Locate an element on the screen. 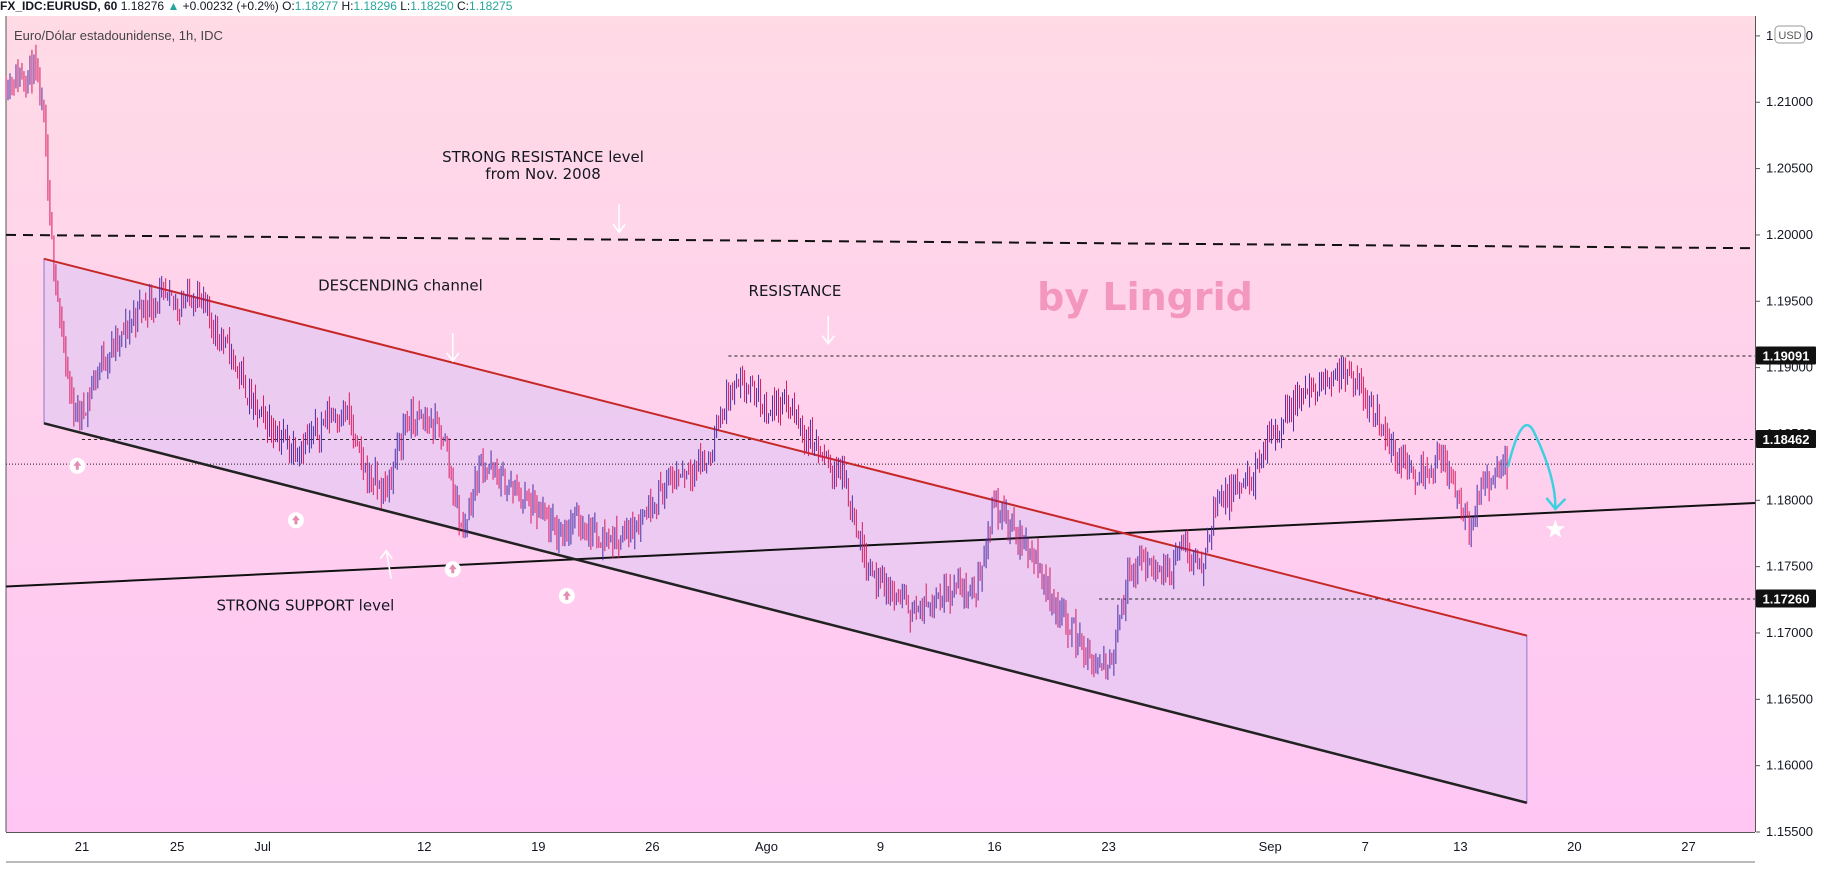 The height and width of the screenshot is (869, 1828). star-icon is located at coordinates (1555, 528).